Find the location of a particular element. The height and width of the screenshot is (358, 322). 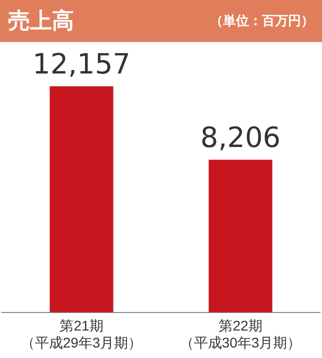

chart-subtitle: （単位：百万円） is located at coordinates (262, 21).